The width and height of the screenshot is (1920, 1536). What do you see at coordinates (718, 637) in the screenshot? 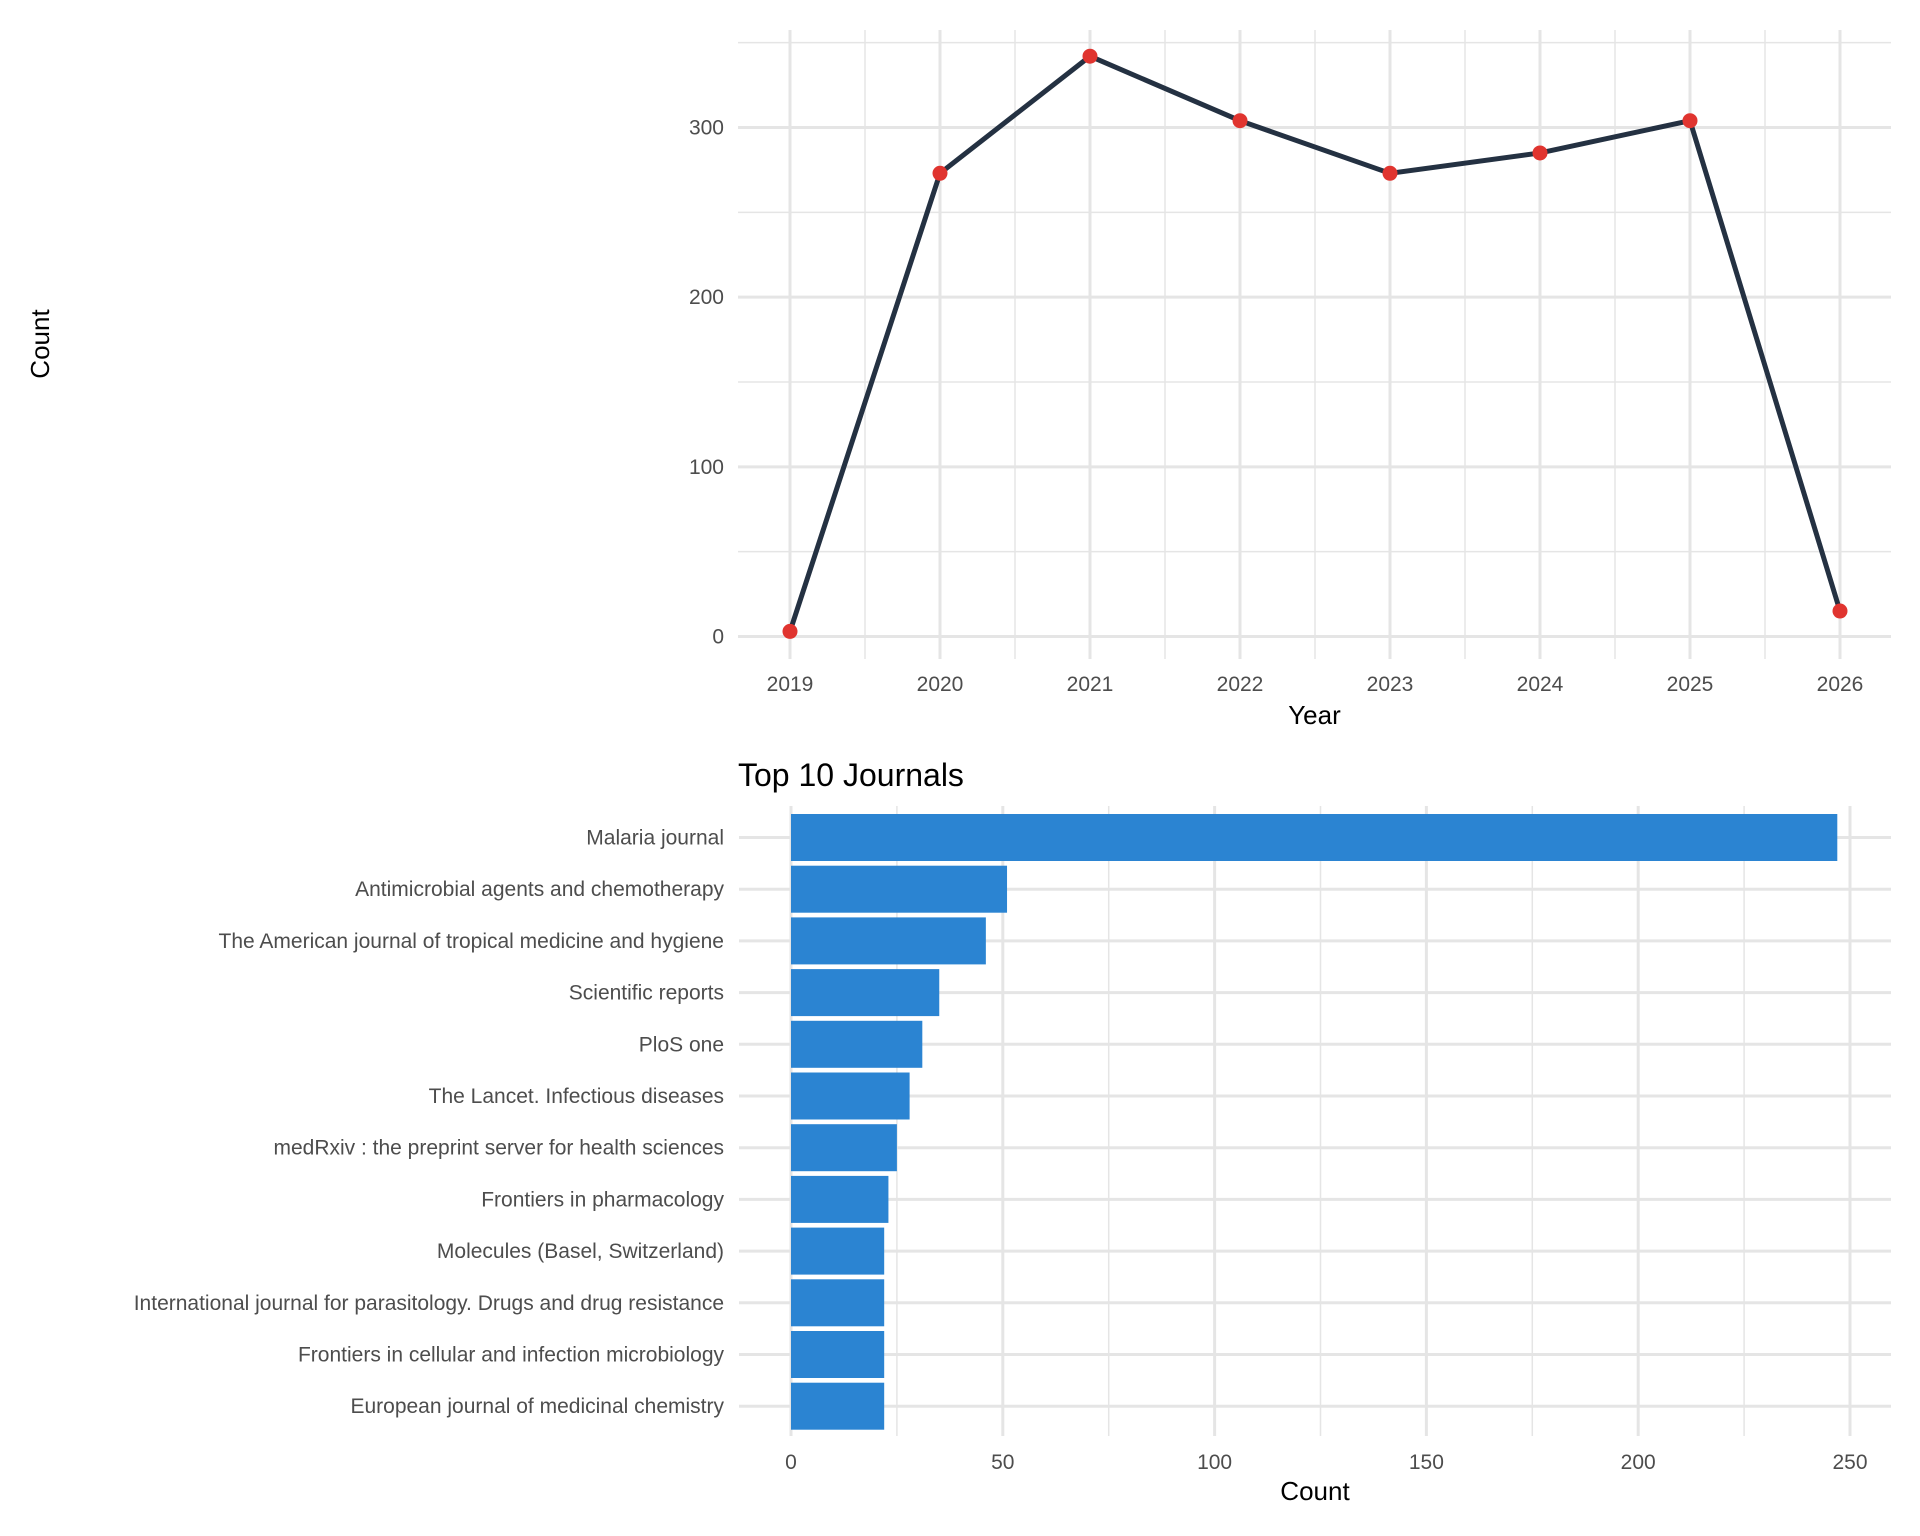
I see `y-tick-label: 0` at bounding box center [718, 637].